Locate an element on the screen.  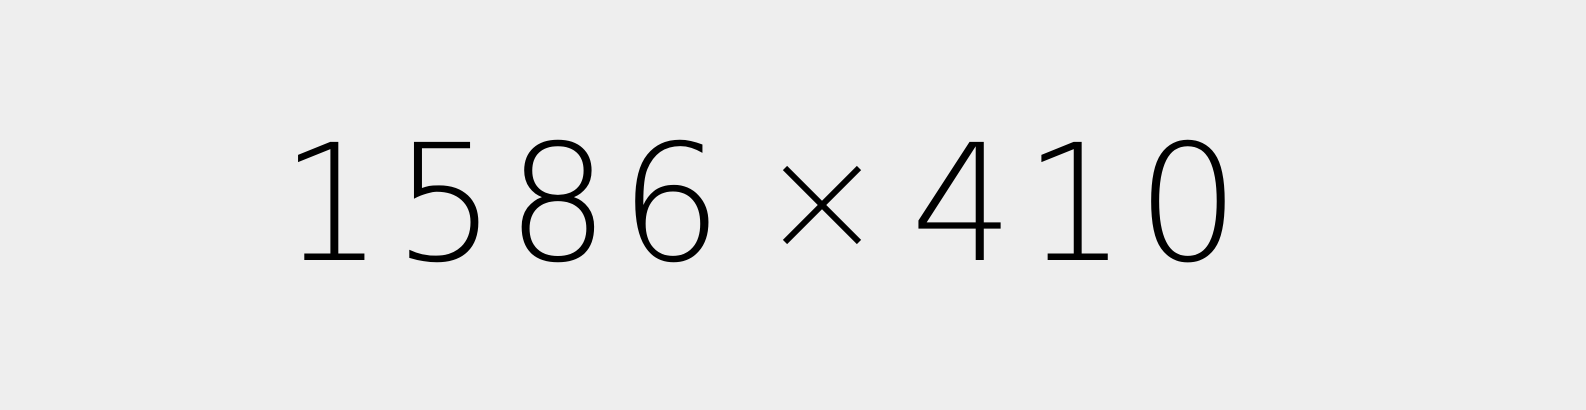
multiply-icon is located at coordinates (822, 205).